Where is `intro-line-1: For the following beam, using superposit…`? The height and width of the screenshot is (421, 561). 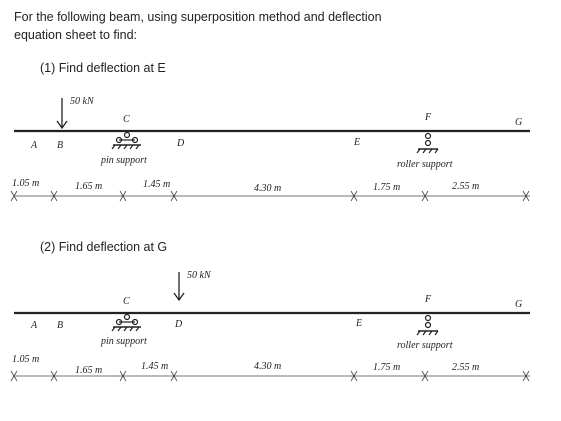
intro-line-1: For the following beam, using superposit… is located at coordinates (198, 17).